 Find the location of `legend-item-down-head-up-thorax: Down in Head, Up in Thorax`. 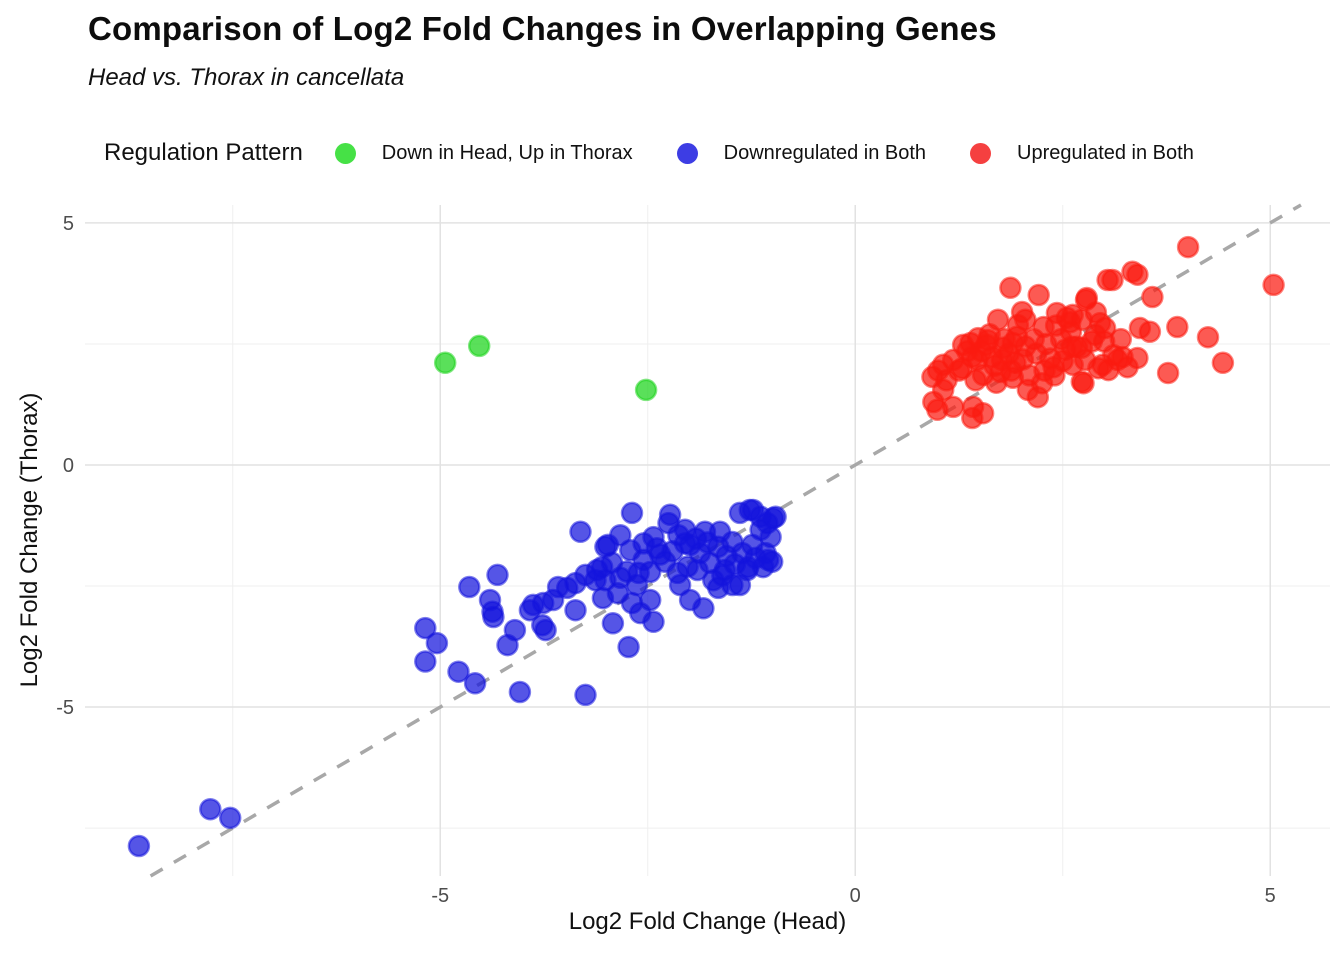

legend-item-down-head-up-thorax: Down in Head, Up in Thorax is located at coordinates (483, 153).